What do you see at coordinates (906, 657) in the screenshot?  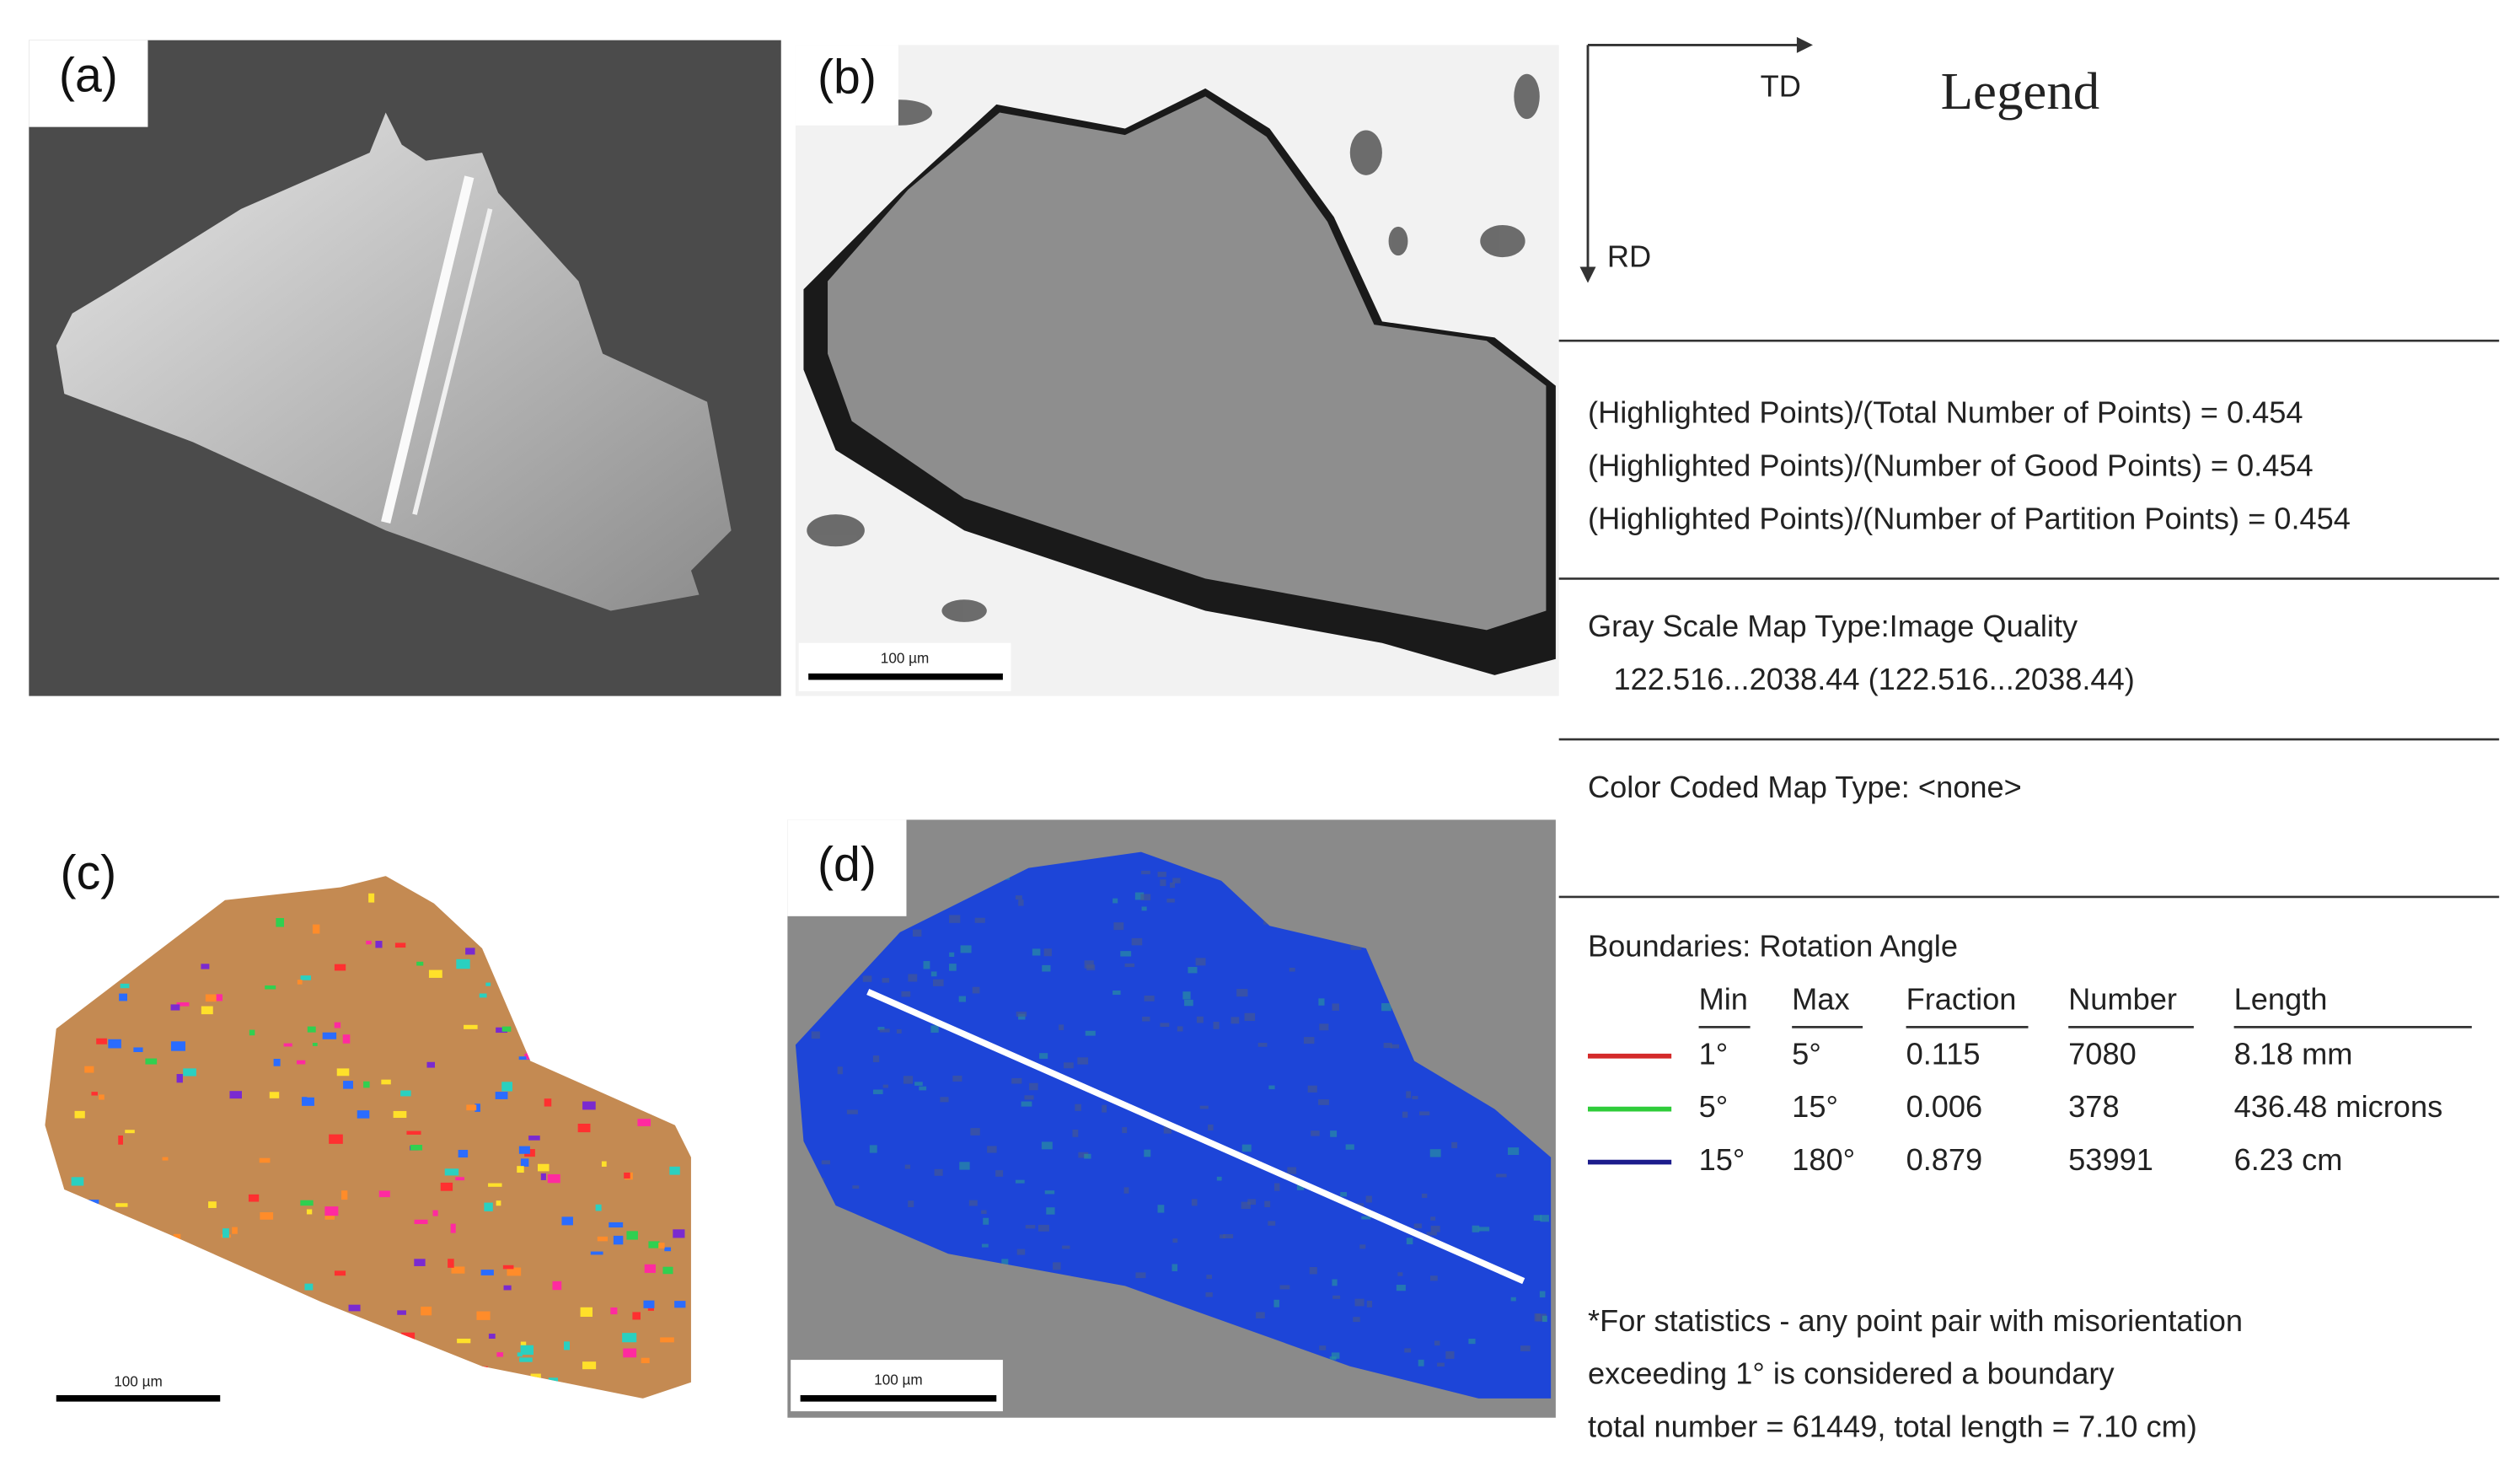 I see `scale-label: 100 µm` at bounding box center [906, 657].